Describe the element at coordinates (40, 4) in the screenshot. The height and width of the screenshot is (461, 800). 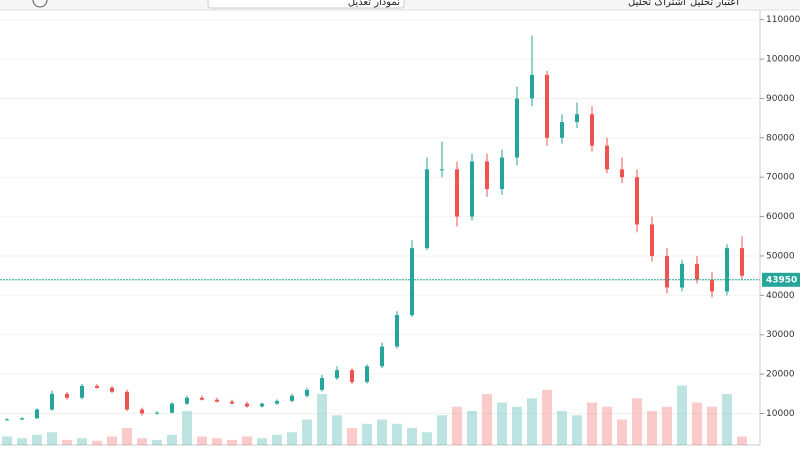
I see `toolbar-icon` at that location.